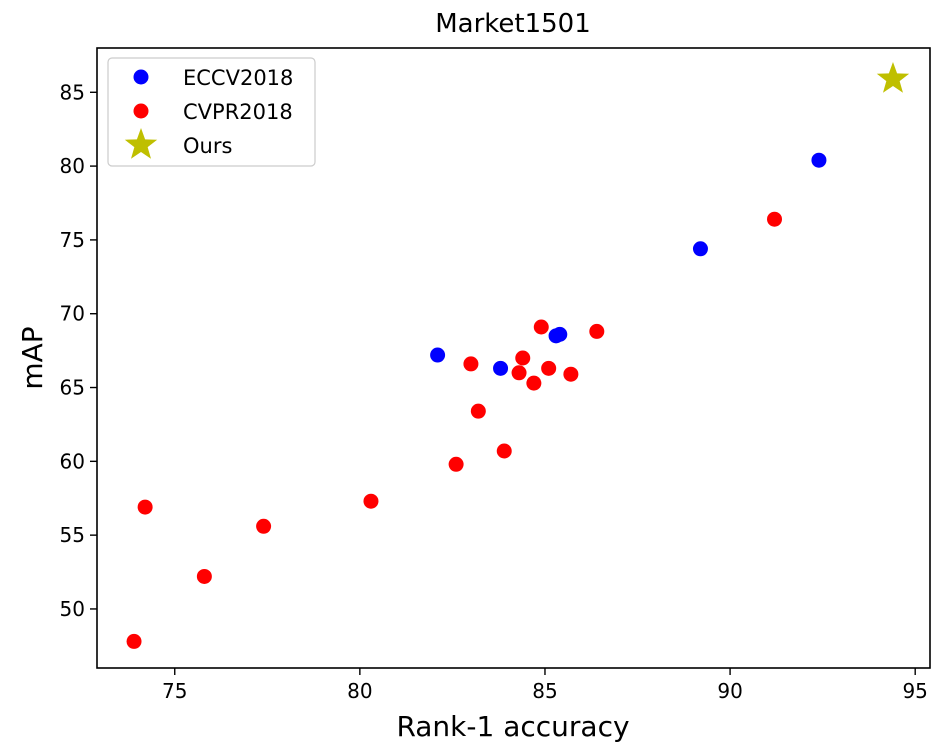 The width and height of the screenshot is (952, 756). Describe the element at coordinates (72, 92) in the screenshot. I see `y-tick-label: 85` at that location.